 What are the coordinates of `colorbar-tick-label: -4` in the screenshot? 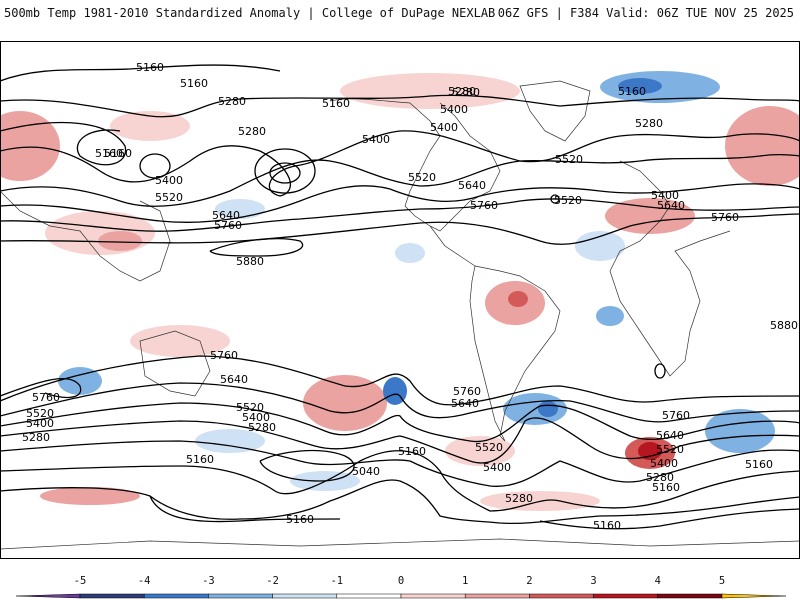 It's located at (144, 581).